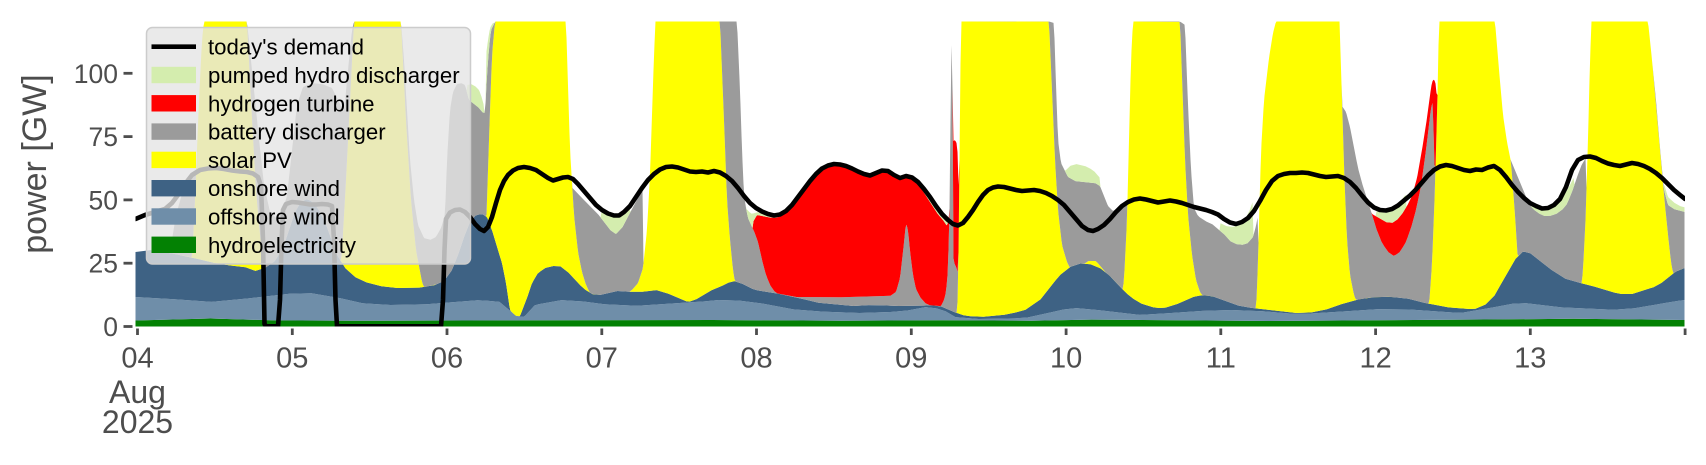 This screenshot has height=465, width=1706. Describe the element at coordinates (103, 200) in the screenshot. I see `svg-text: 50` at that location.